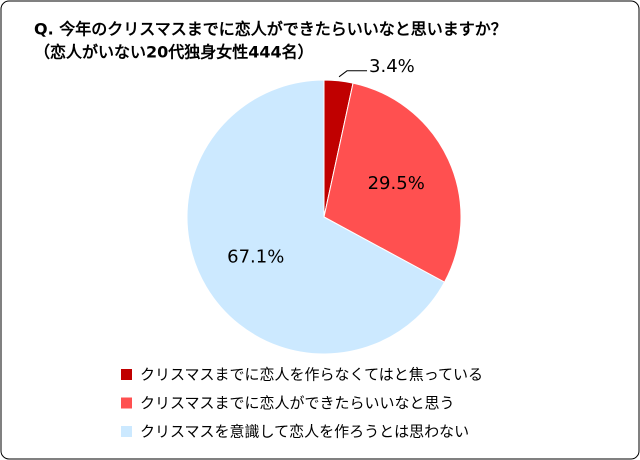 This screenshot has height=460, width=640. I want to click on legend-label: クリスマスを意識して恋人を作ろうとは思わない, so click(304, 432).